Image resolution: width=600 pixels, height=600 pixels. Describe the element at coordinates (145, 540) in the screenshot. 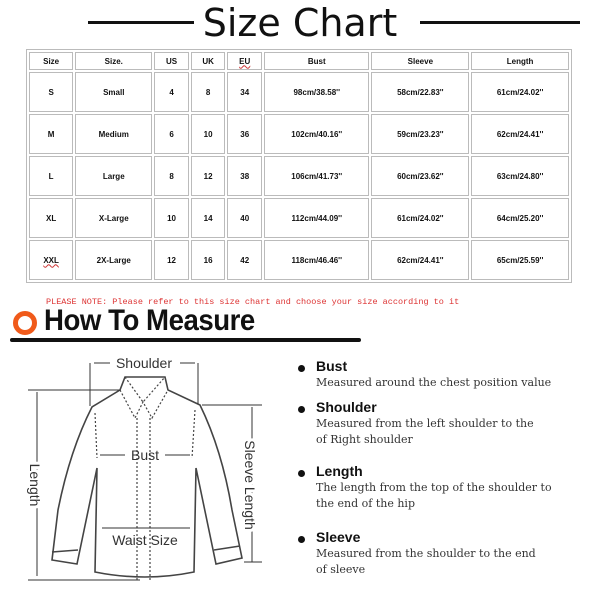

I see `waist-label: Waist Size` at that location.